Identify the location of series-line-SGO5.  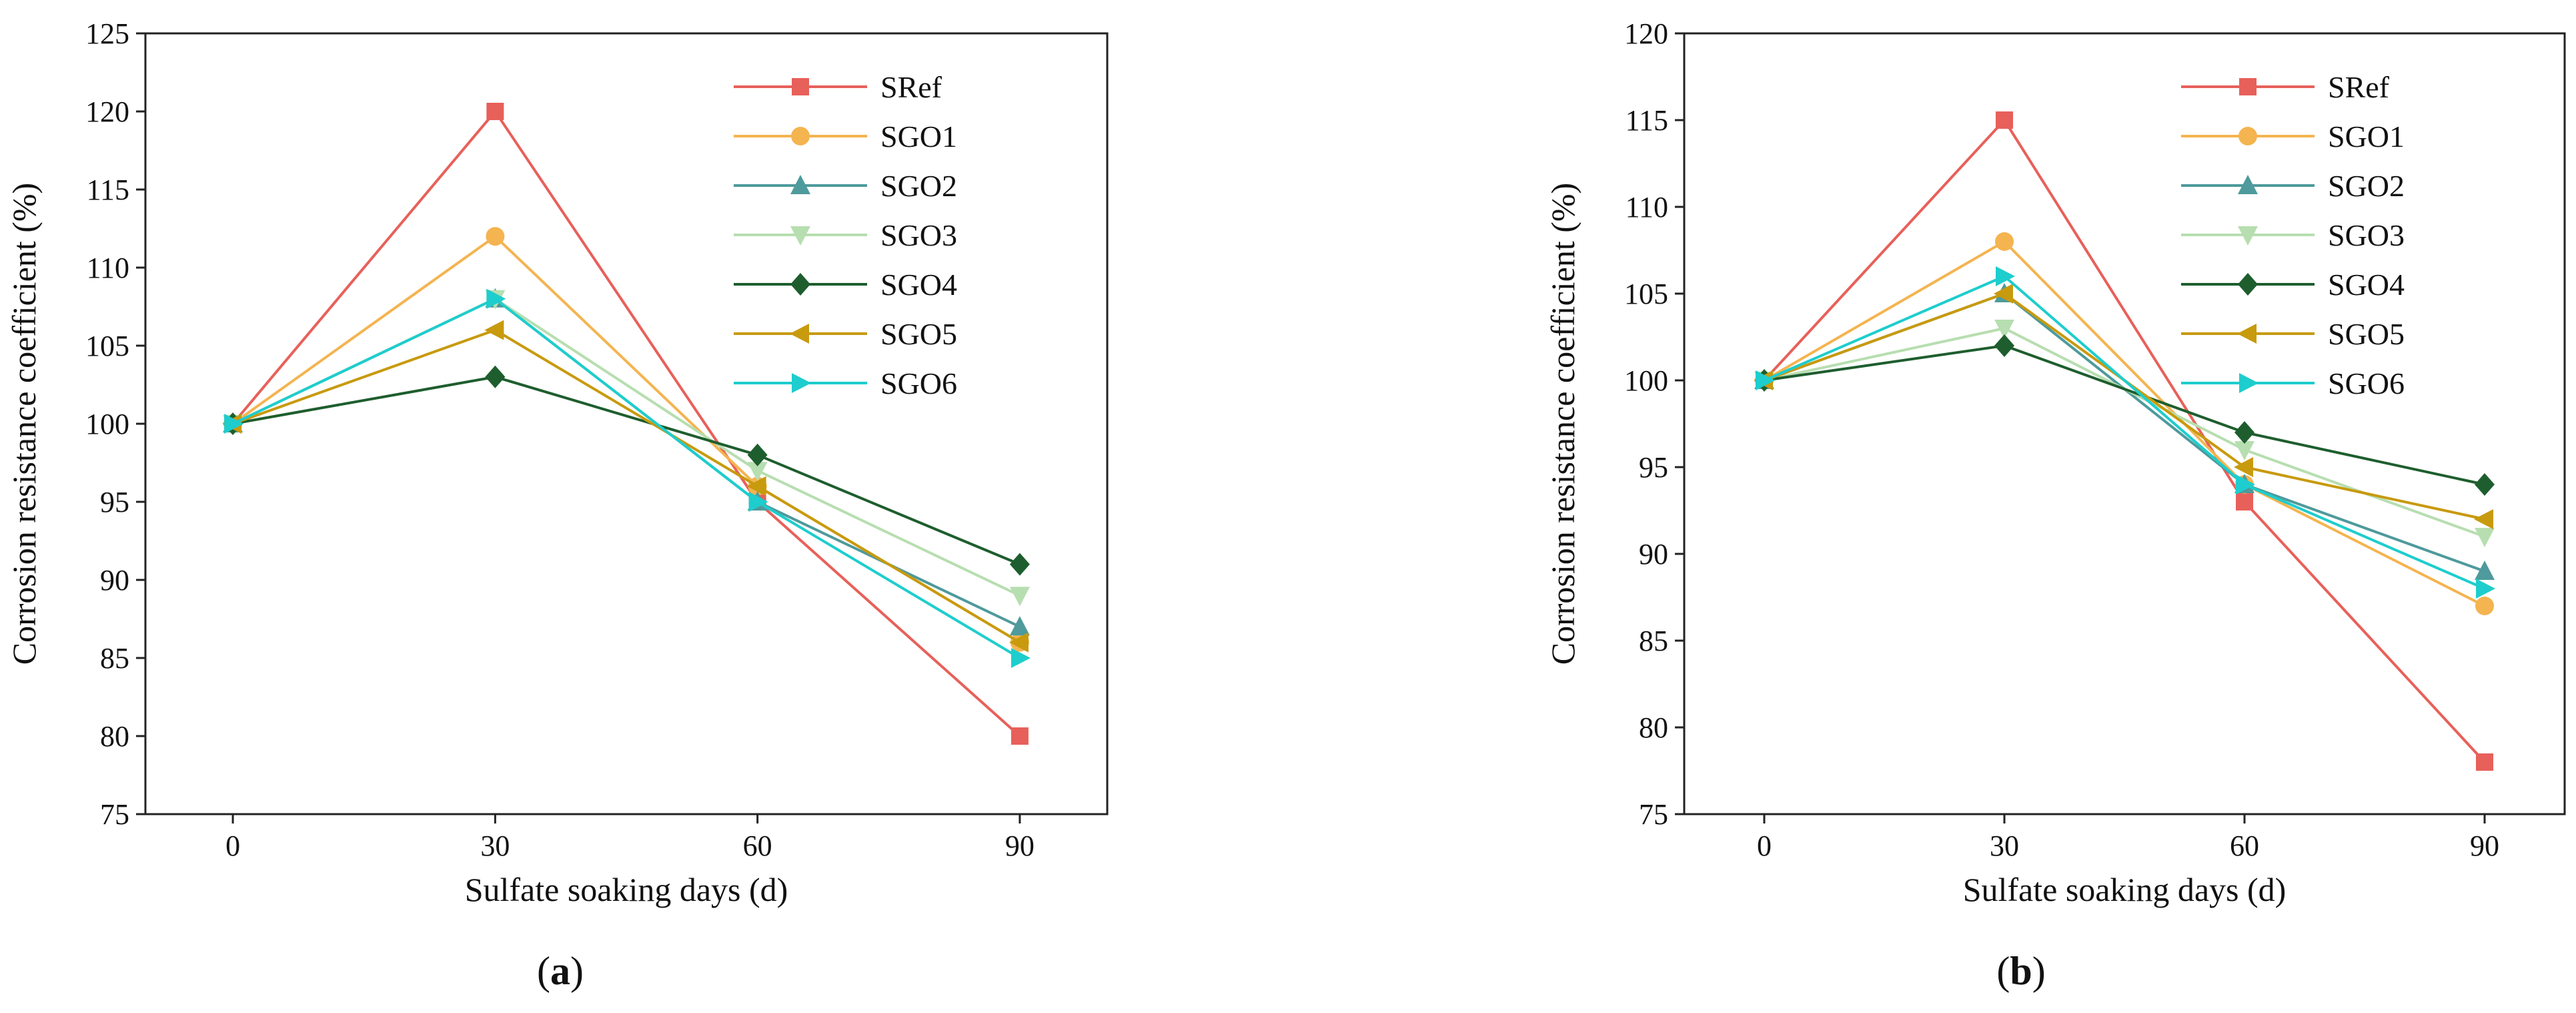
(626, 486).